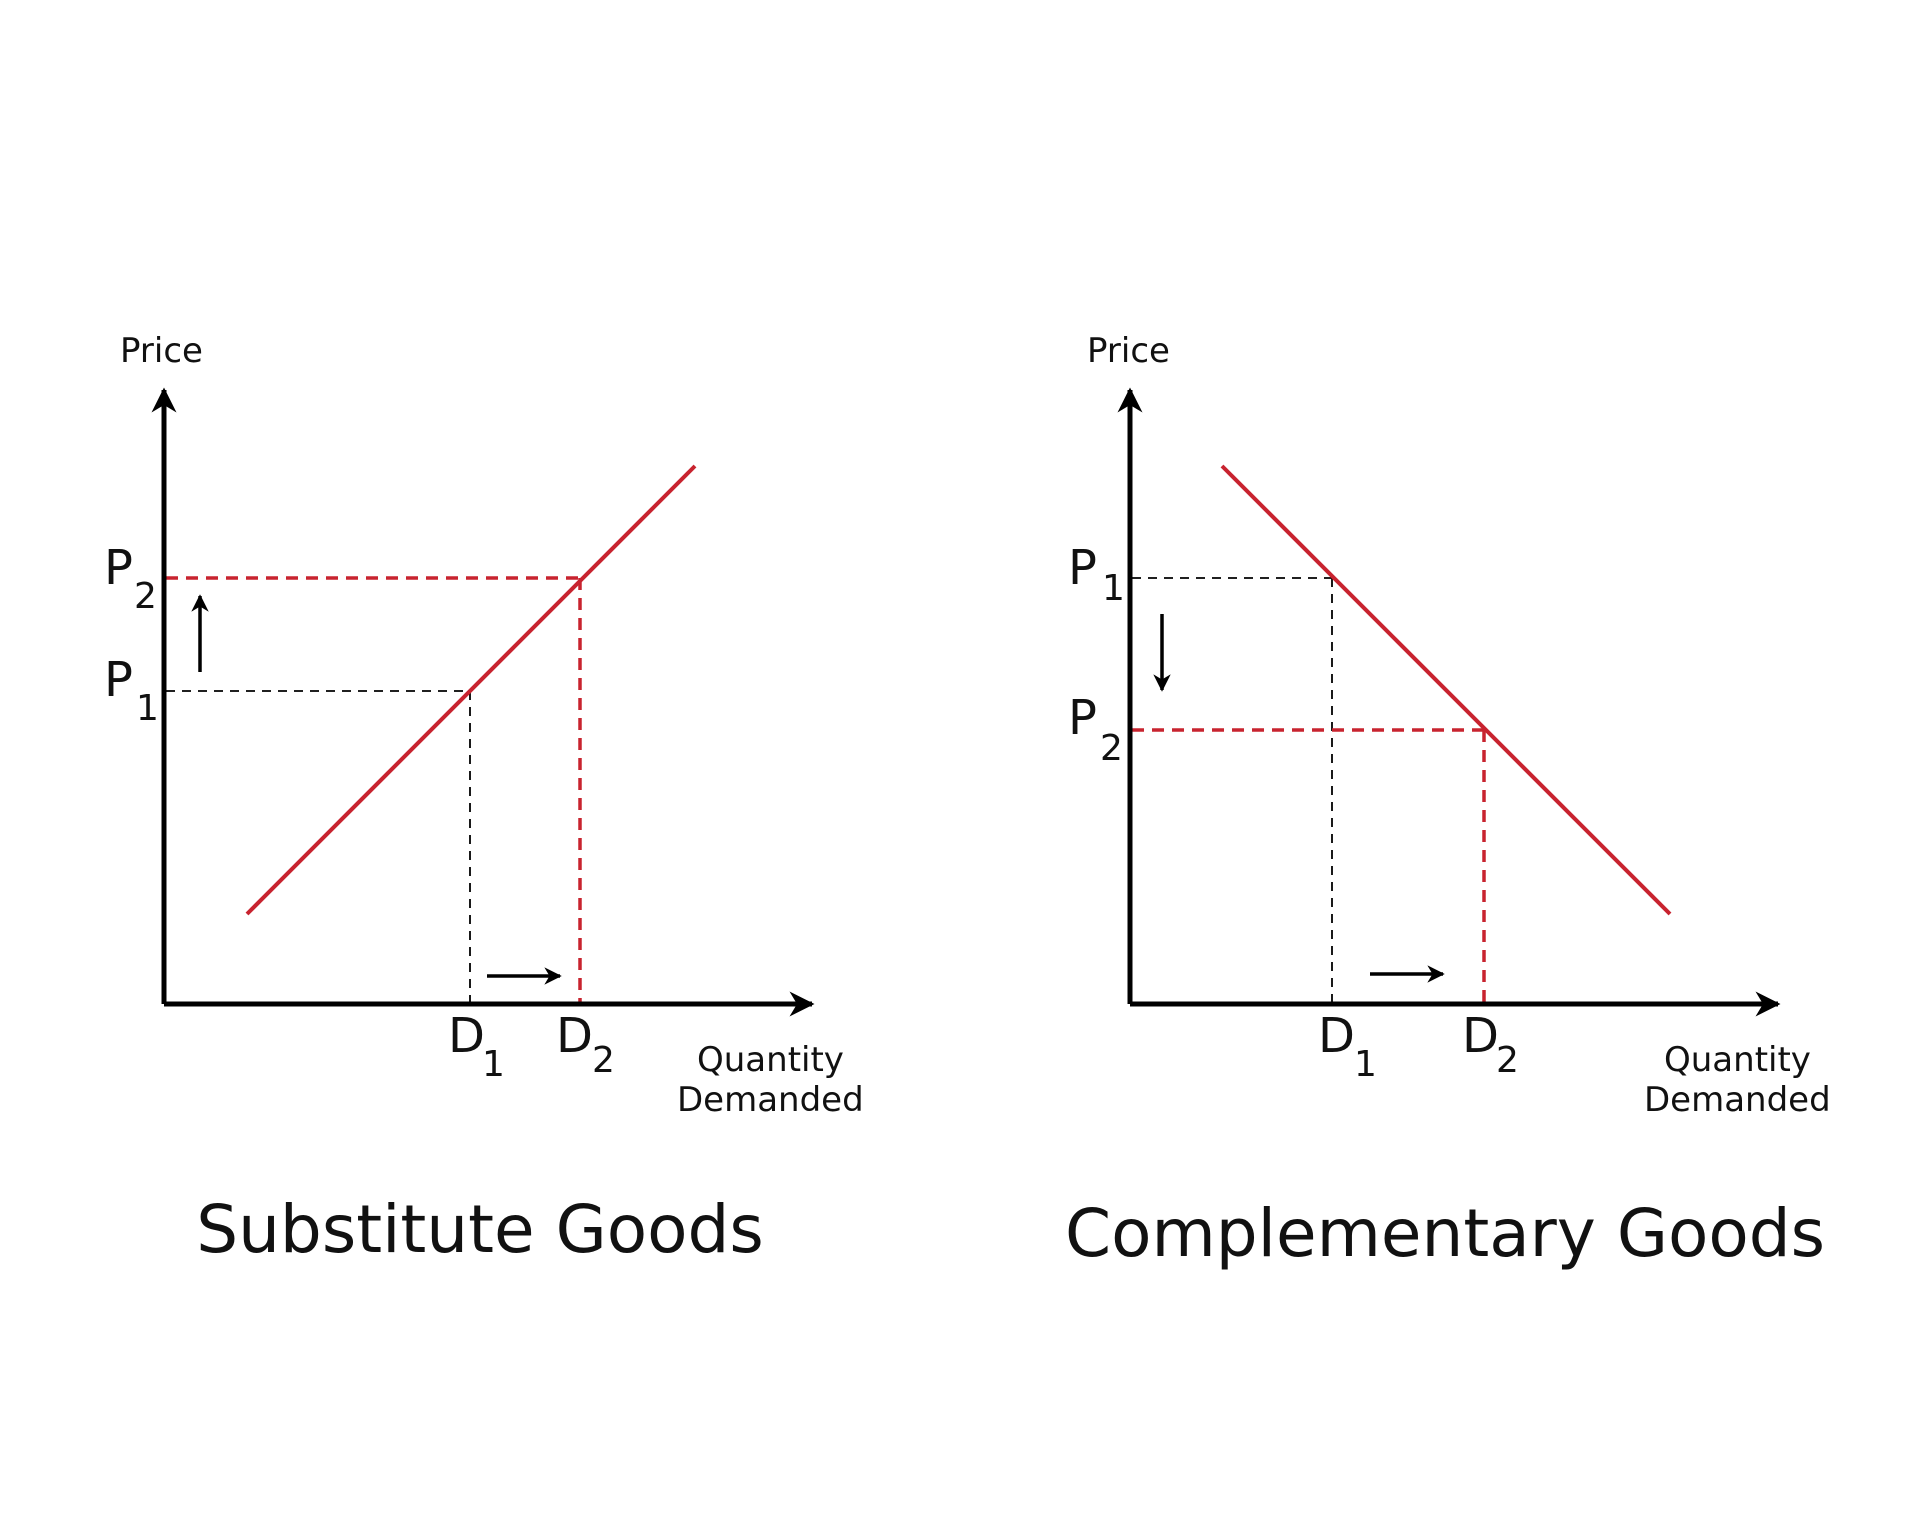  I want to click on demand-curve-downward, so click(1446, 690).